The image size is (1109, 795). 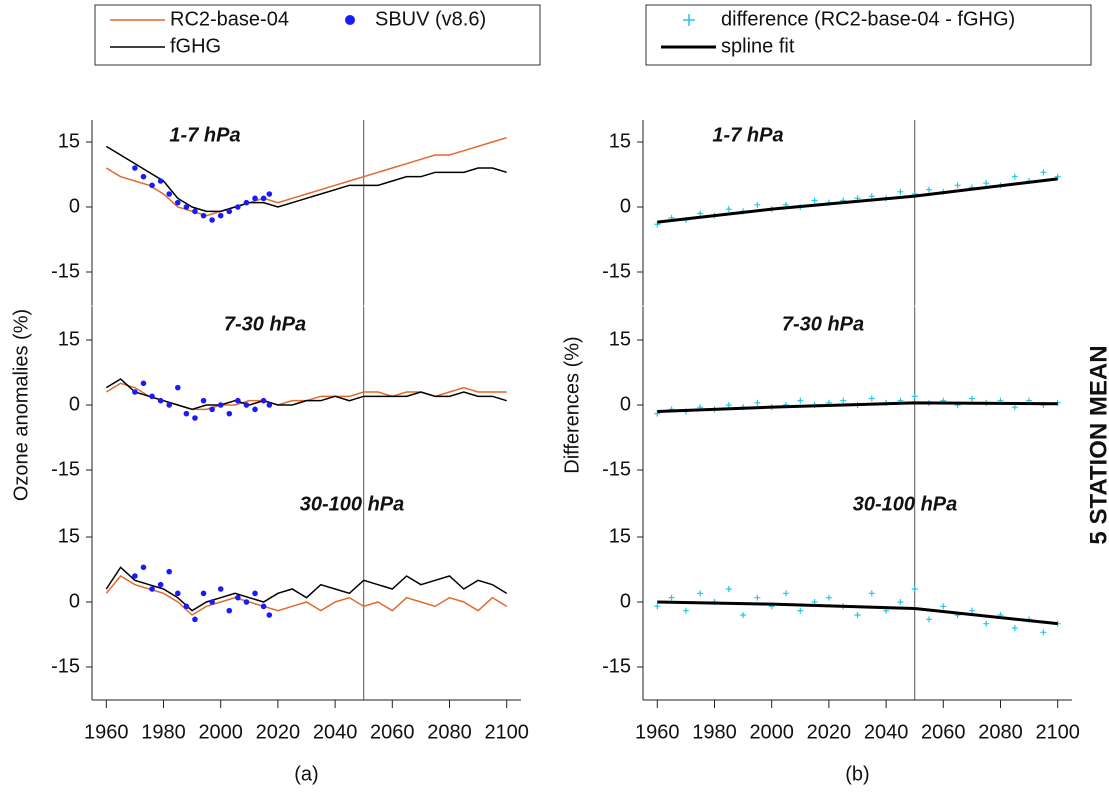 What do you see at coordinates (430, 19) in the screenshot?
I see `legend-label: SBUV (v8.6)` at bounding box center [430, 19].